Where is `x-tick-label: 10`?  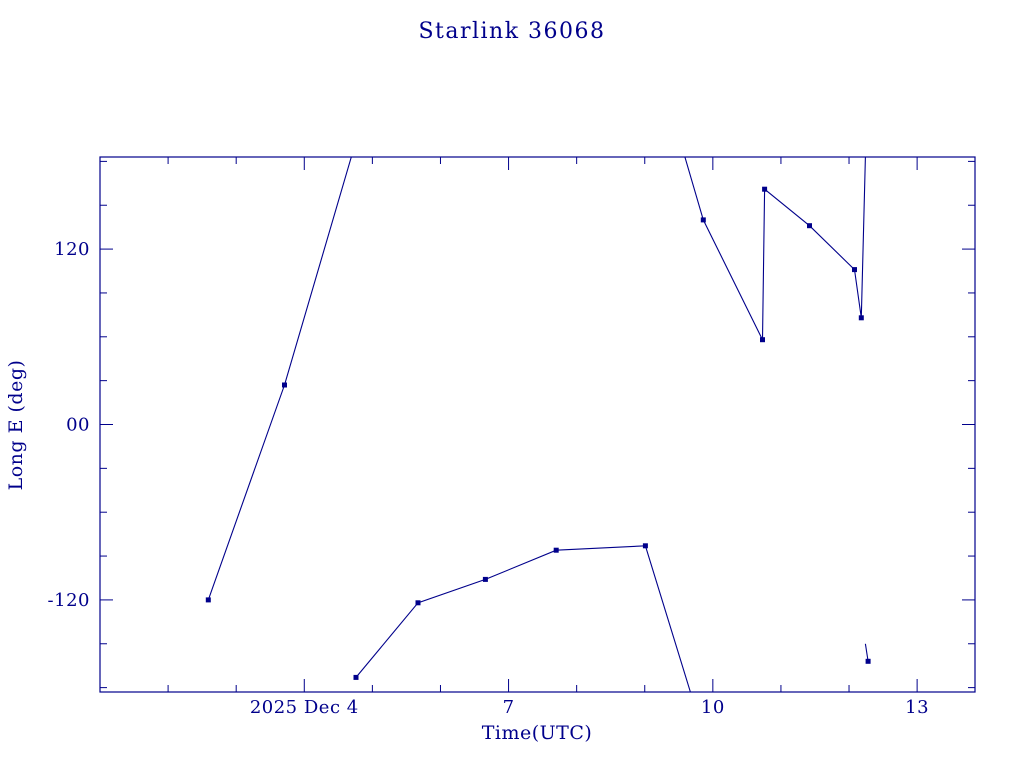
x-tick-label: 10 is located at coordinates (713, 707).